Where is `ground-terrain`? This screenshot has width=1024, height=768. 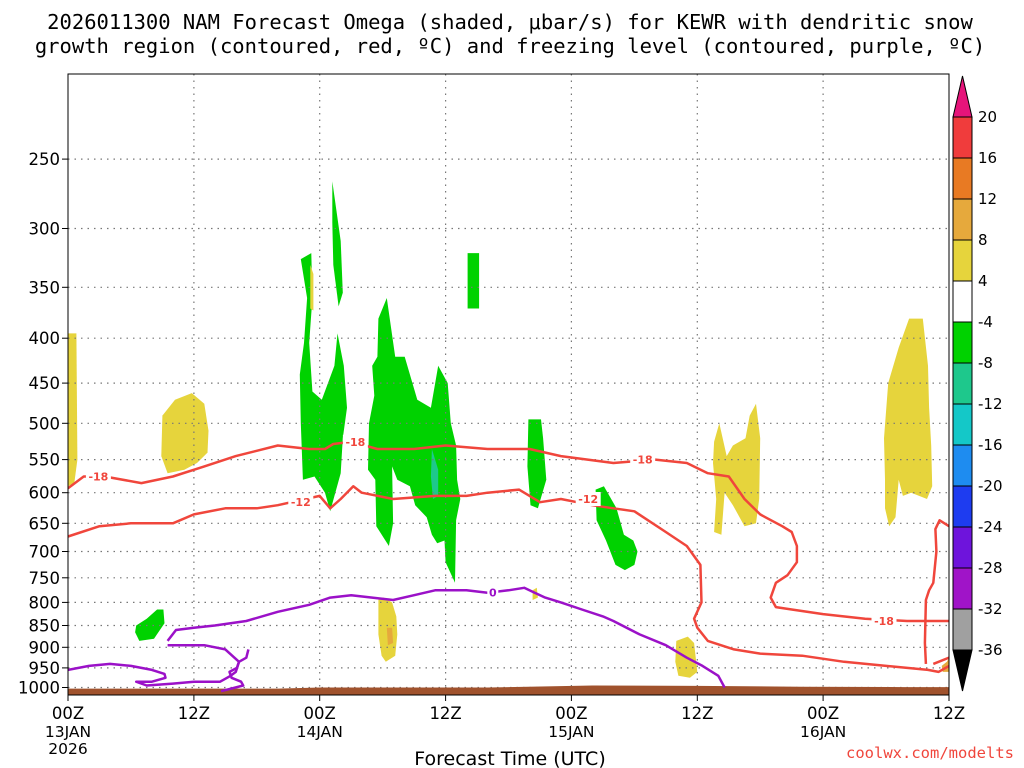
ground-terrain is located at coordinates (508, 690).